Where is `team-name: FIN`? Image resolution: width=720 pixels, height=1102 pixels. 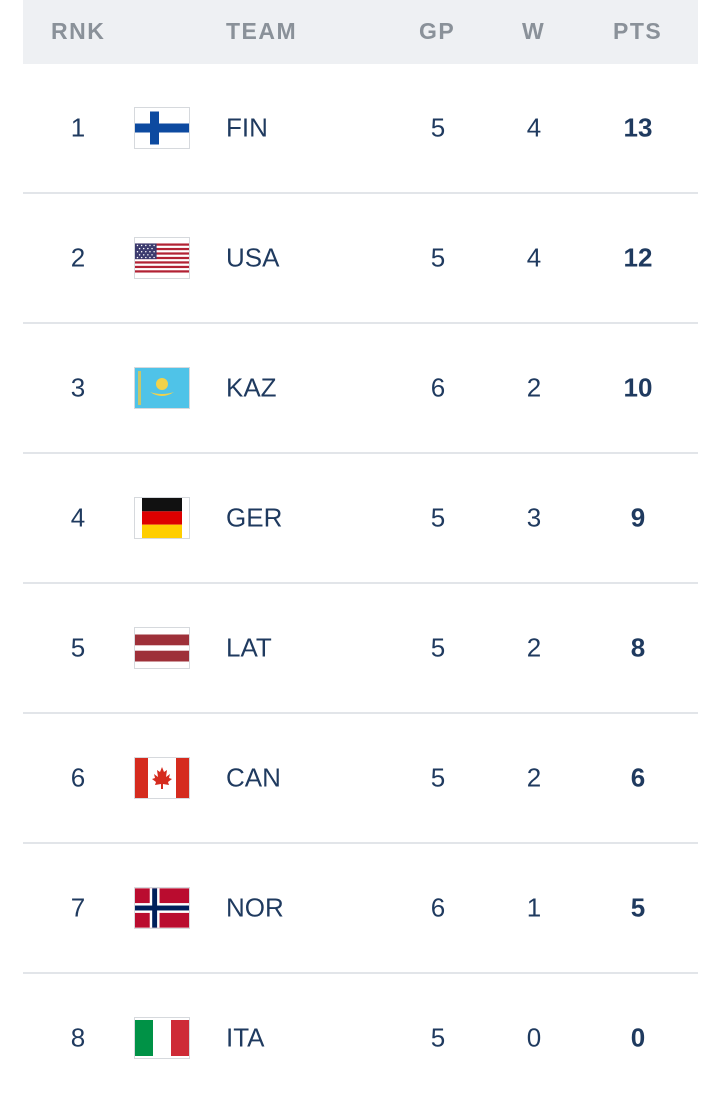 team-name: FIN is located at coordinates (247, 127).